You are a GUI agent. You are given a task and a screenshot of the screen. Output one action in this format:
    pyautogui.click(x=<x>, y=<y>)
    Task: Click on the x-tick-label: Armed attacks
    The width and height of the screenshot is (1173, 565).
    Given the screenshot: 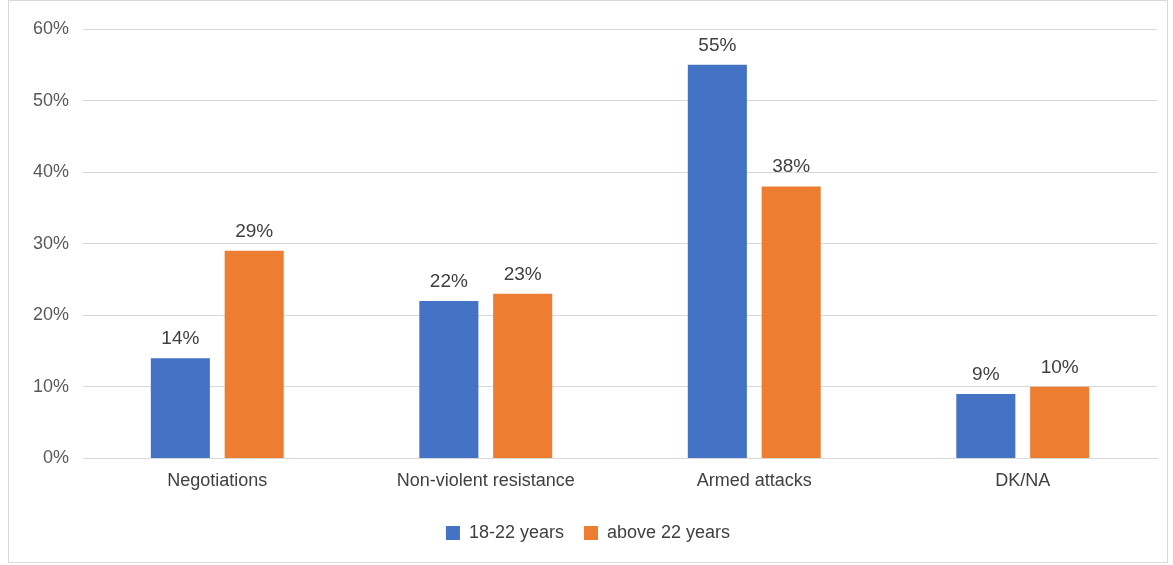 What is the action you would take?
    pyautogui.click(x=754, y=480)
    